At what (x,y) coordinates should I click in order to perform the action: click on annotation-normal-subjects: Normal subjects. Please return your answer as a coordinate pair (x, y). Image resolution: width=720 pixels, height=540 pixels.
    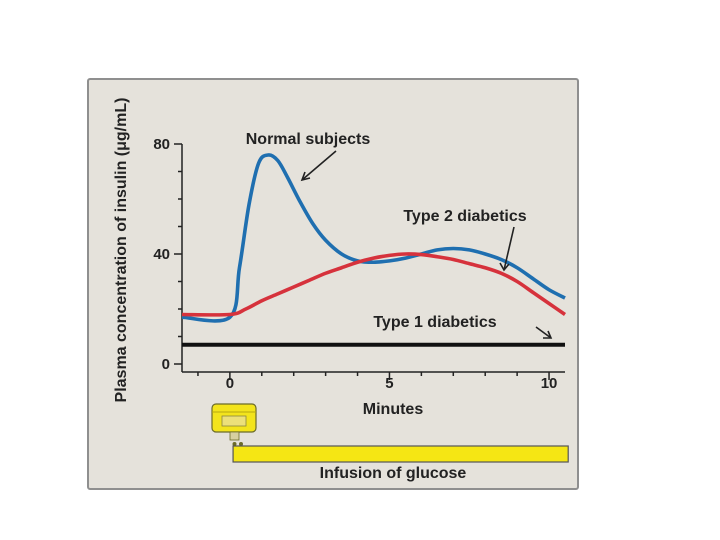
    Looking at the image, I should click on (308, 139).